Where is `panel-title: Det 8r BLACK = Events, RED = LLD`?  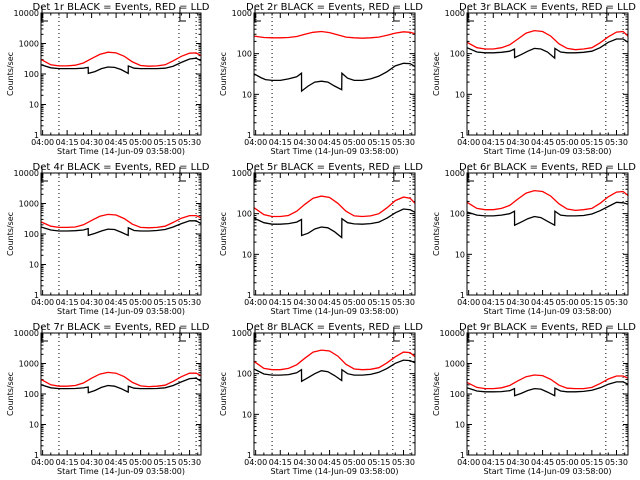 panel-title: Det 8r BLACK = Events, RED = LLD is located at coordinates (334, 327).